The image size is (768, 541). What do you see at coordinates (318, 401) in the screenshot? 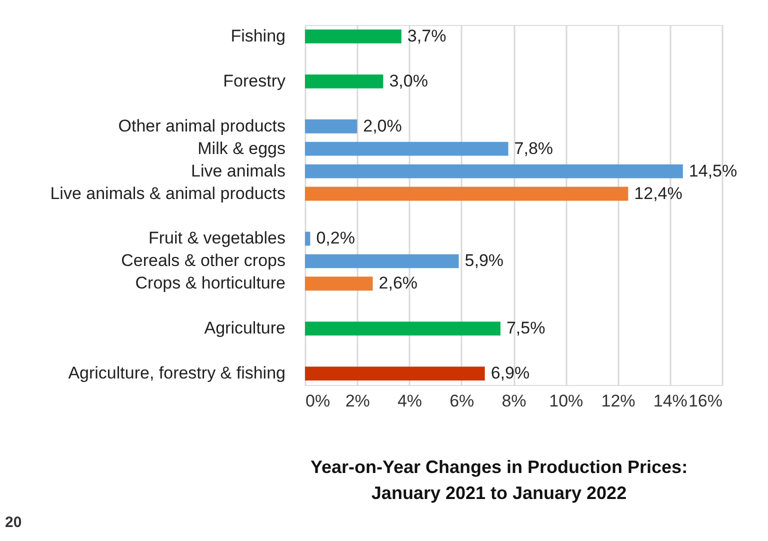
I see `x-tick-label: 0%` at bounding box center [318, 401].